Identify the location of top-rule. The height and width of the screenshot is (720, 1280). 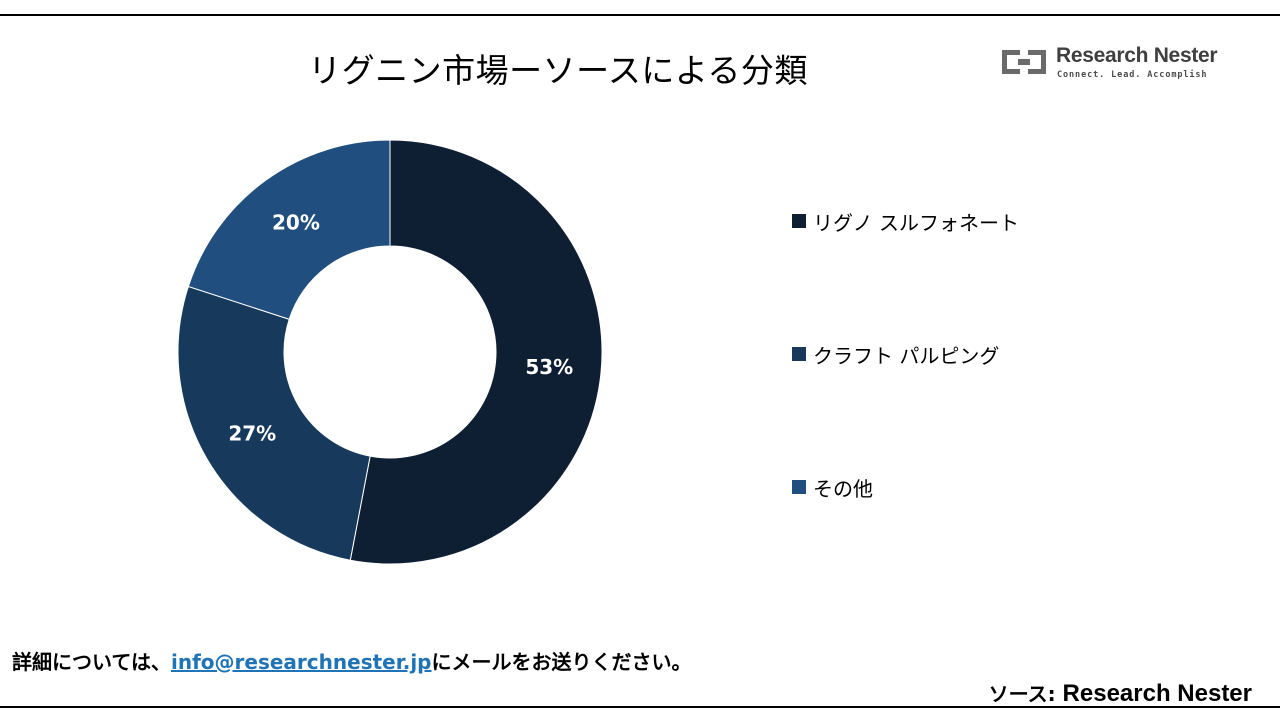
(640, 15).